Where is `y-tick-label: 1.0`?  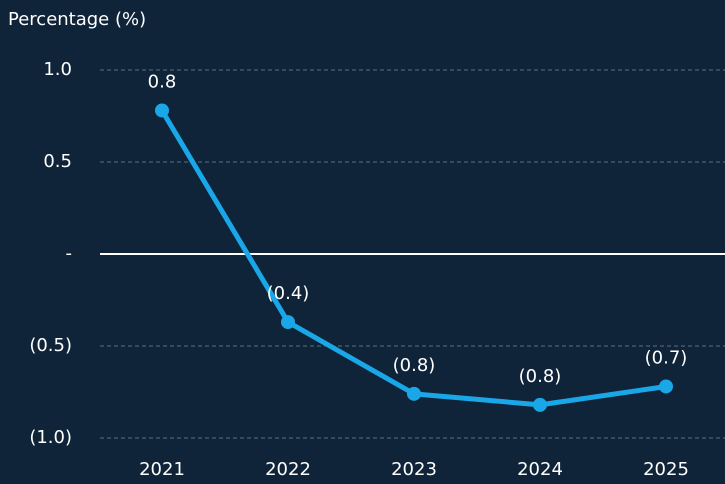 y-tick-label: 1.0 is located at coordinates (57, 69).